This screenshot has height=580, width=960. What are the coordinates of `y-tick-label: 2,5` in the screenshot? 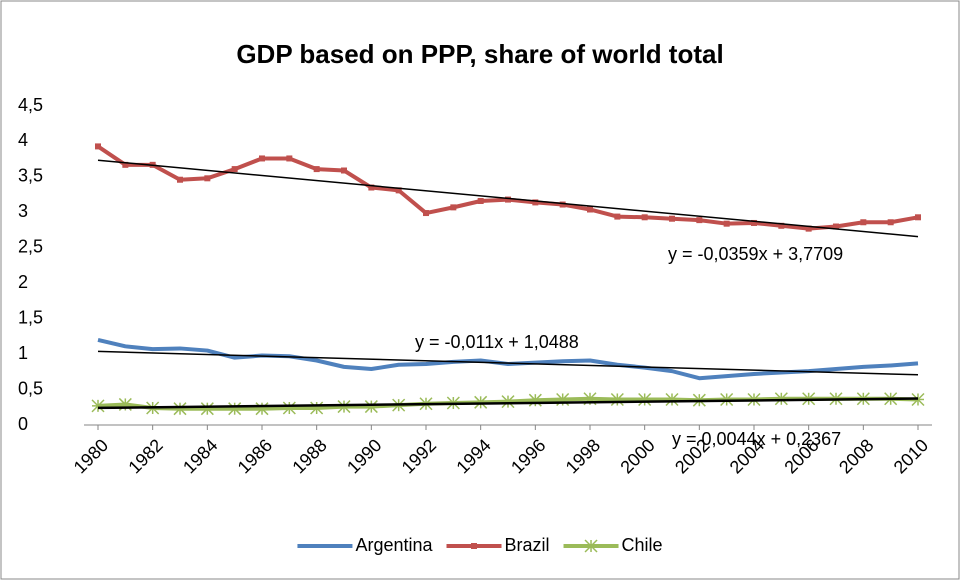 It's located at (30, 247).